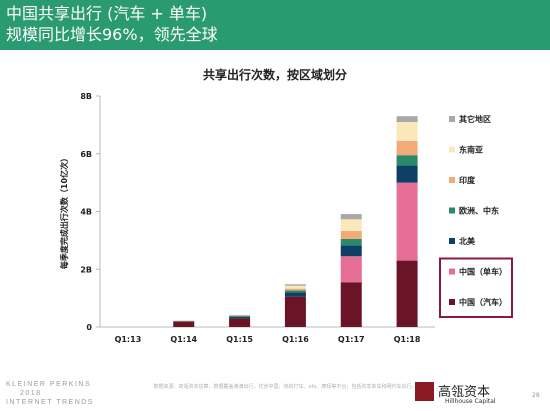 This screenshot has height=411, width=550. Describe the element at coordinates (475, 119) in the screenshot. I see `legend-label: 其它地区` at that location.